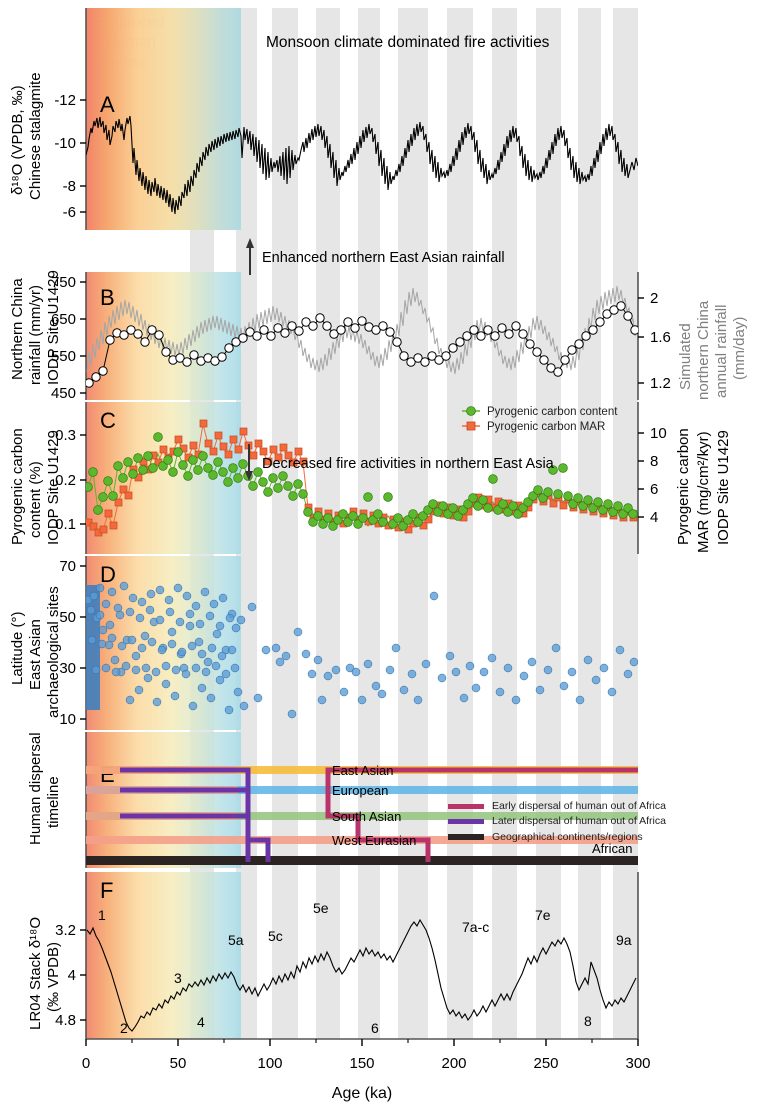 Image resolution: width=772 pixels, height=1119 pixels. I want to click on panel-A-ylabel-1: Chinese stalagmite, so click(35, 136).